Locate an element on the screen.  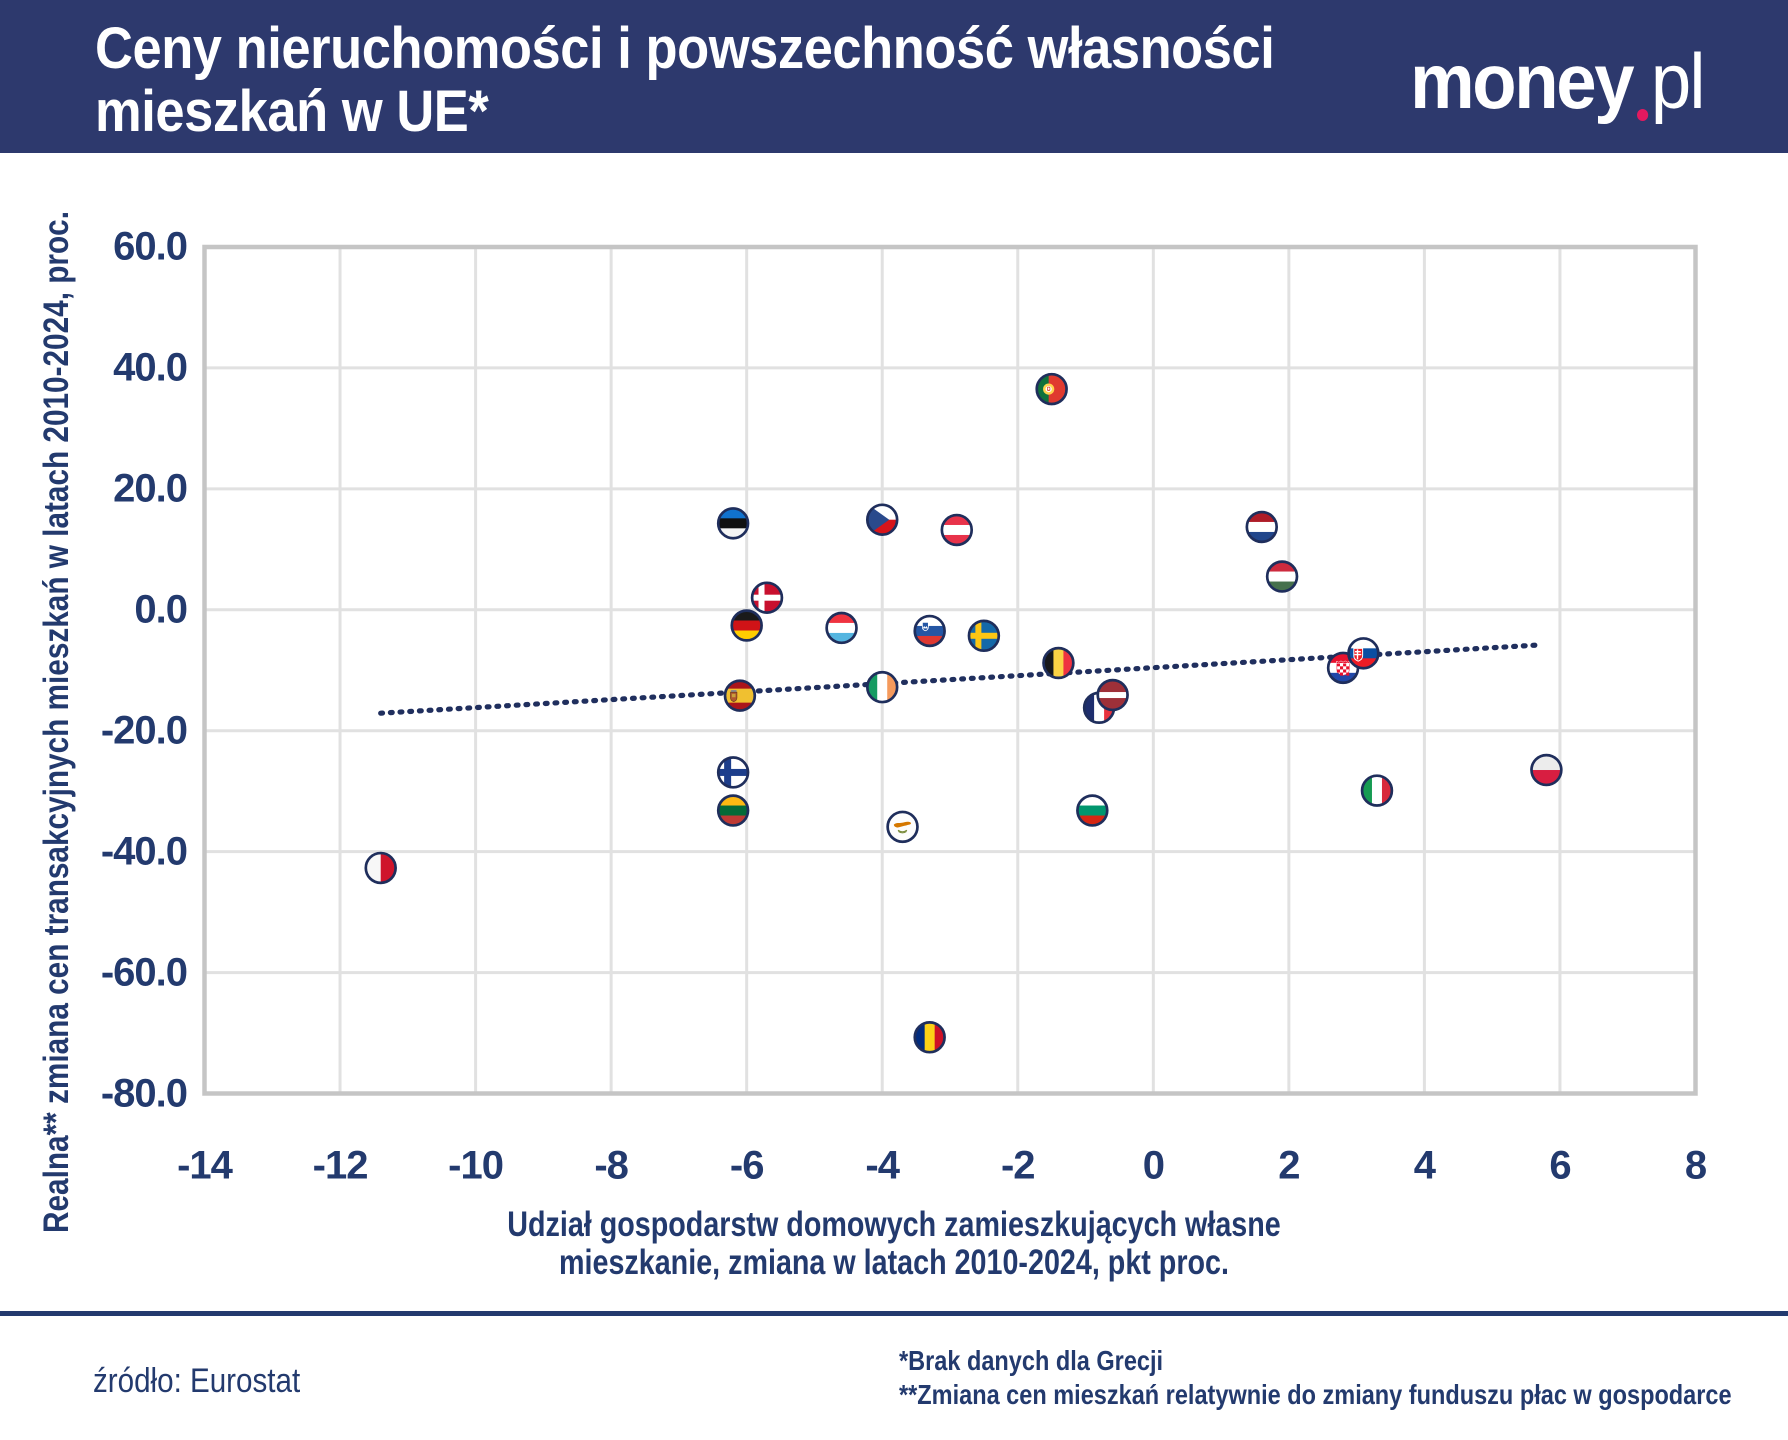
y-tick-label: -80.0 is located at coordinates (144, 1093).